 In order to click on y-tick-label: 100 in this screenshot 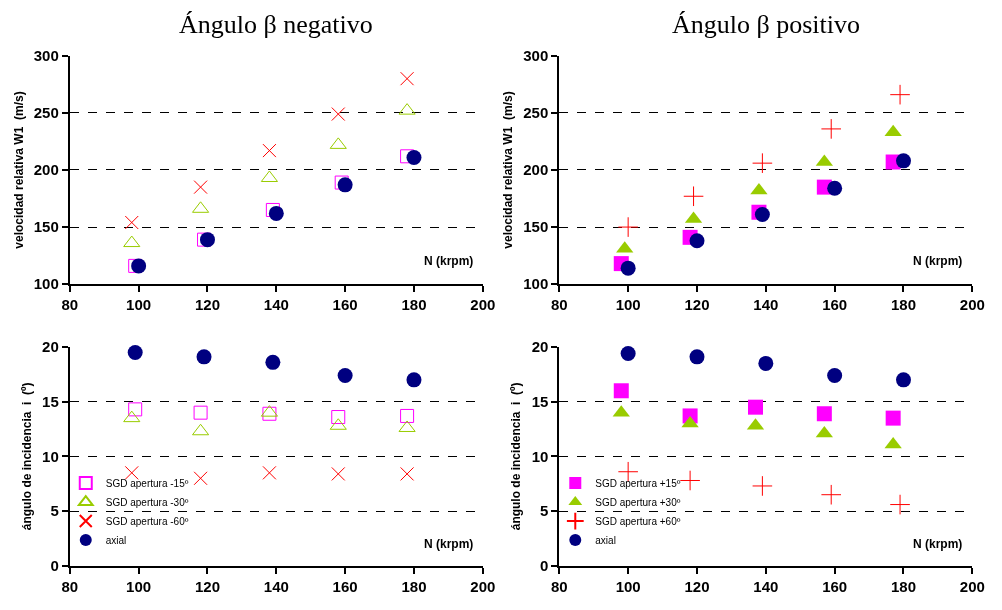, I will do `click(46, 284)`.